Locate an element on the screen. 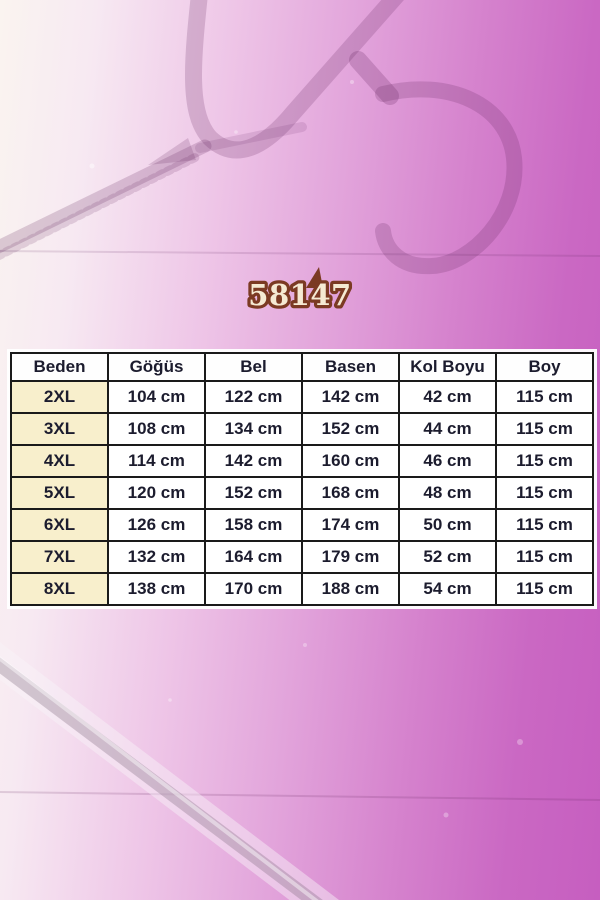 The image size is (600, 900). measure-cell: 138 cm is located at coordinates (156, 589).